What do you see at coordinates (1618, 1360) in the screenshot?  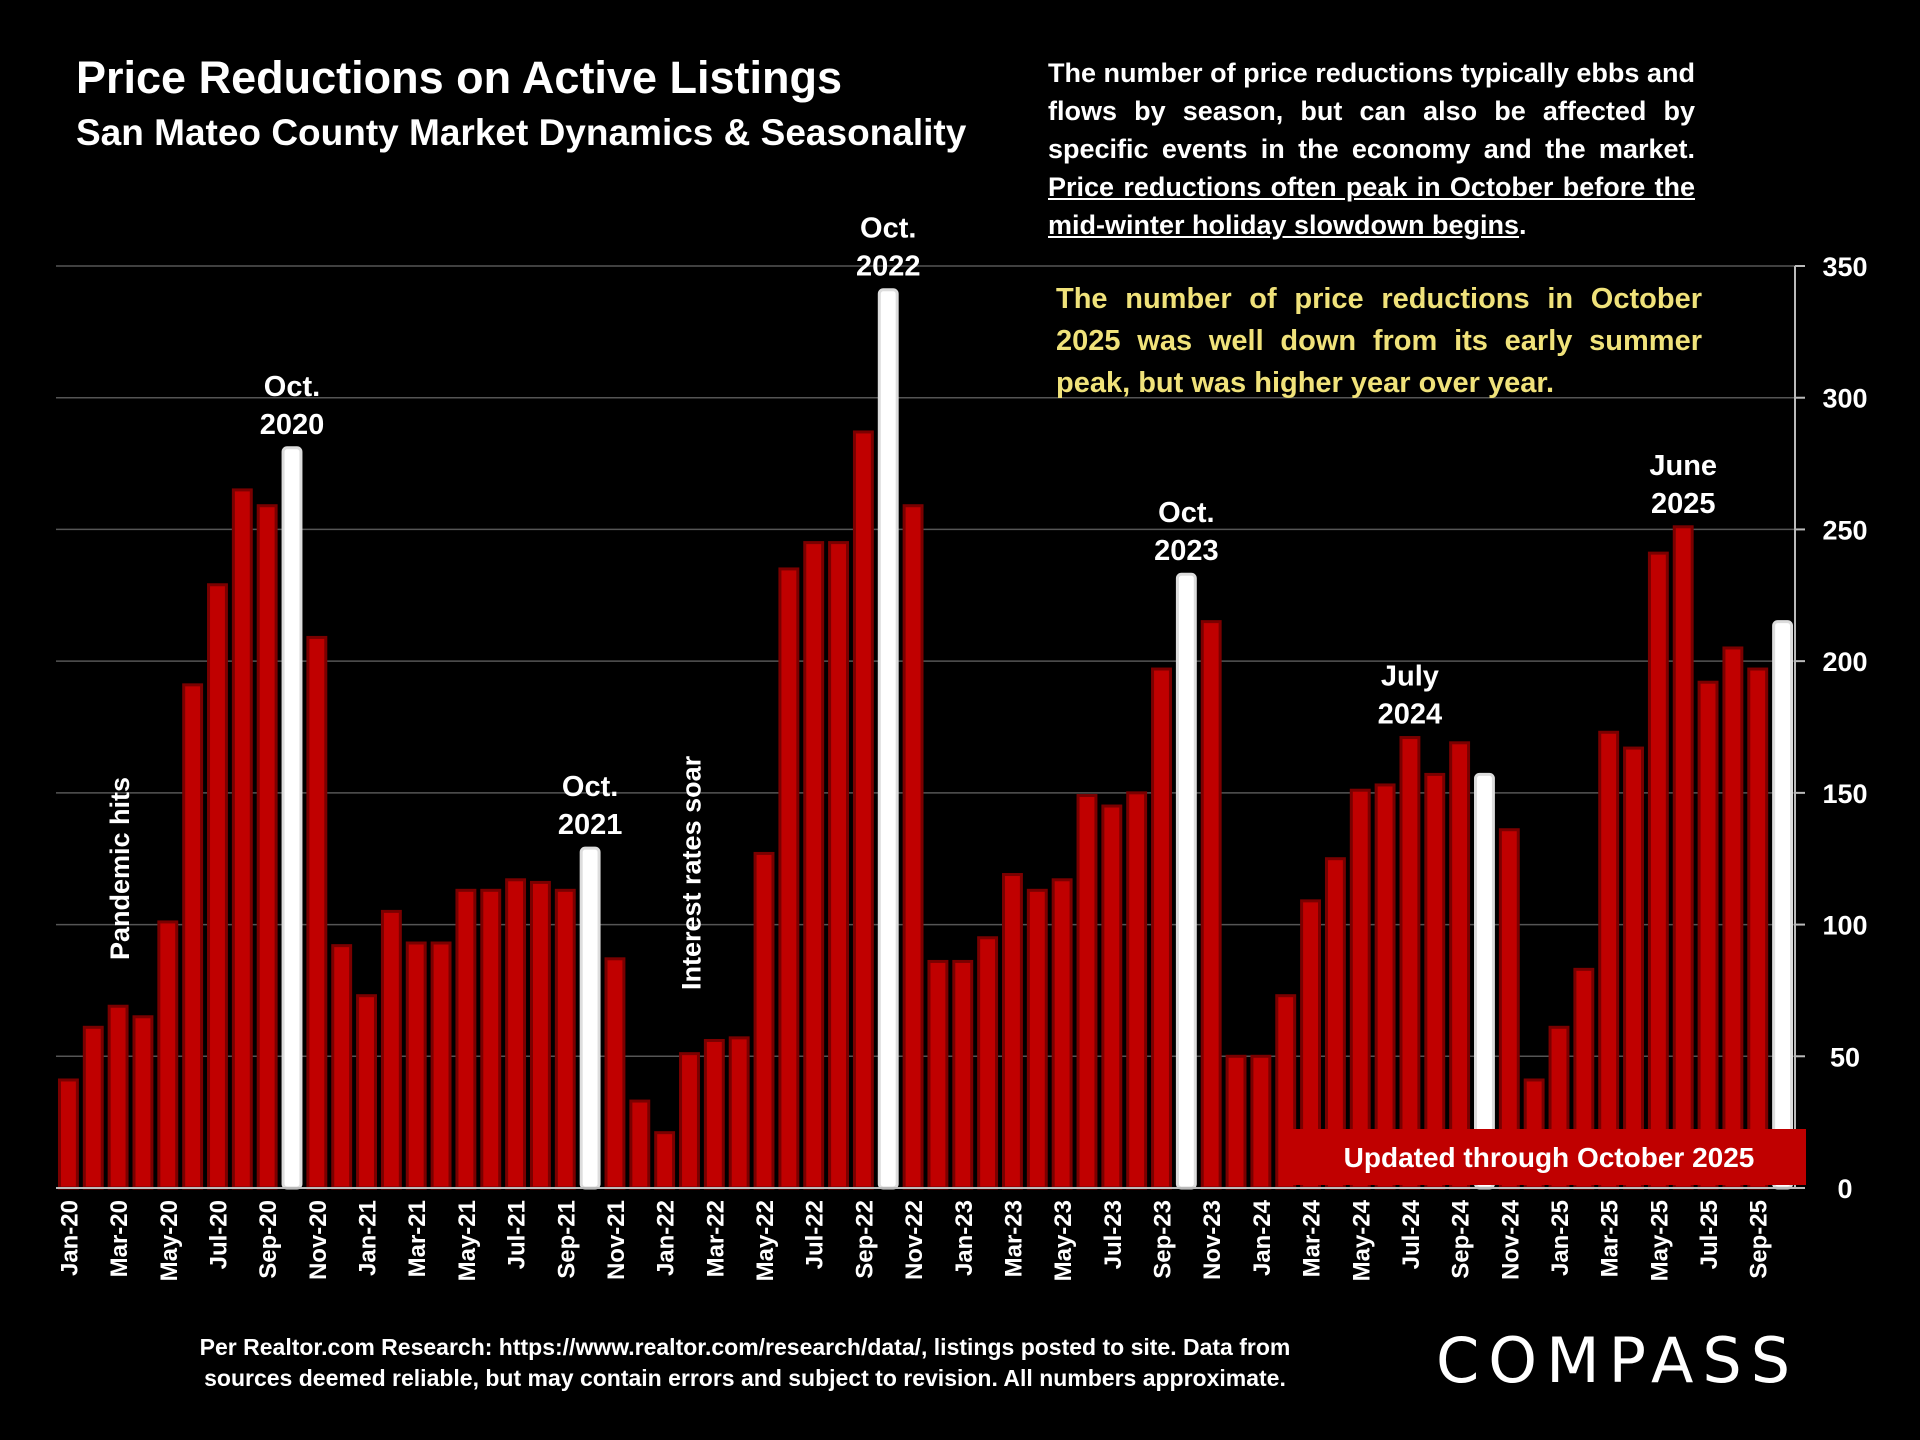 I see `compass-logo: COMPASS` at bounding box center [1618, 1360].